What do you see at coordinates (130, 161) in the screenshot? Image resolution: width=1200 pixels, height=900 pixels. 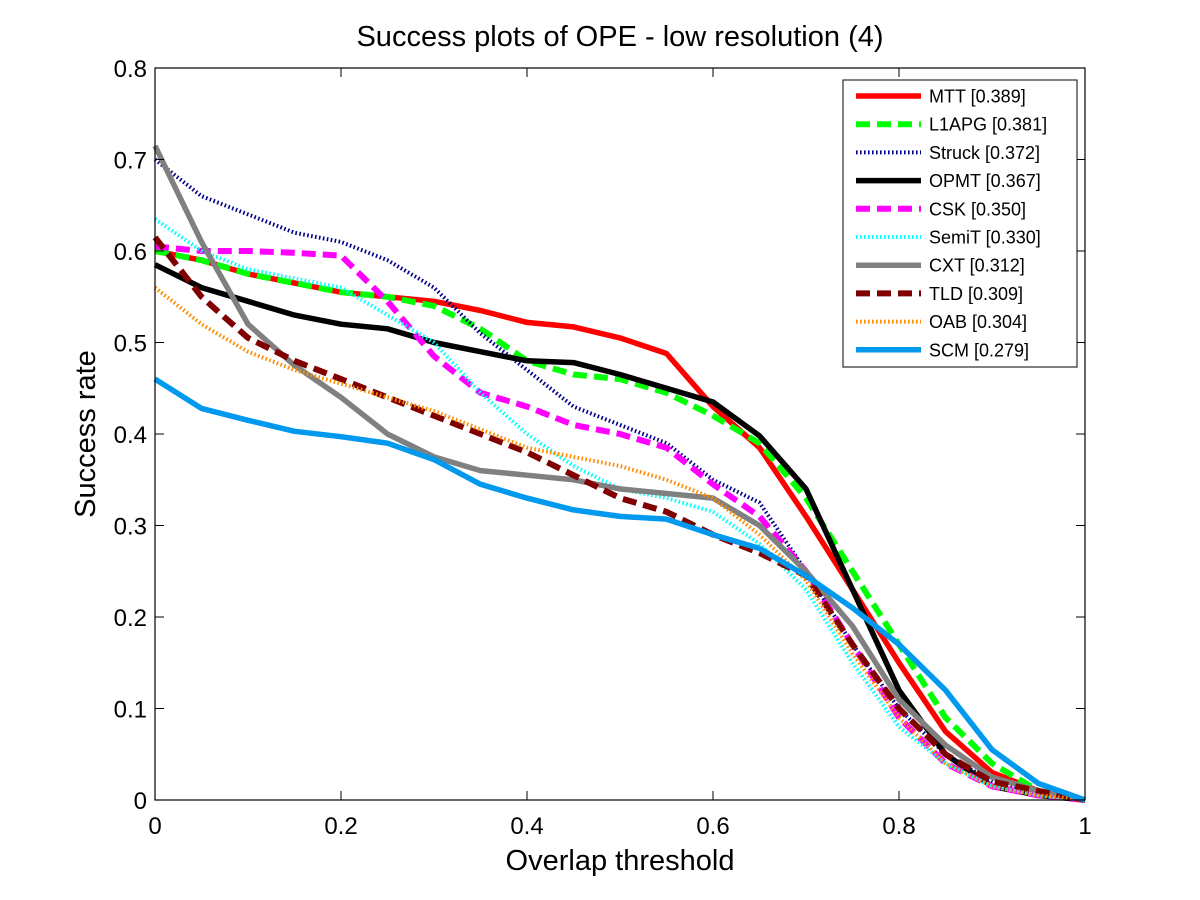 I see `y-tick-label: 0.7` at bounding box center [130, 161].